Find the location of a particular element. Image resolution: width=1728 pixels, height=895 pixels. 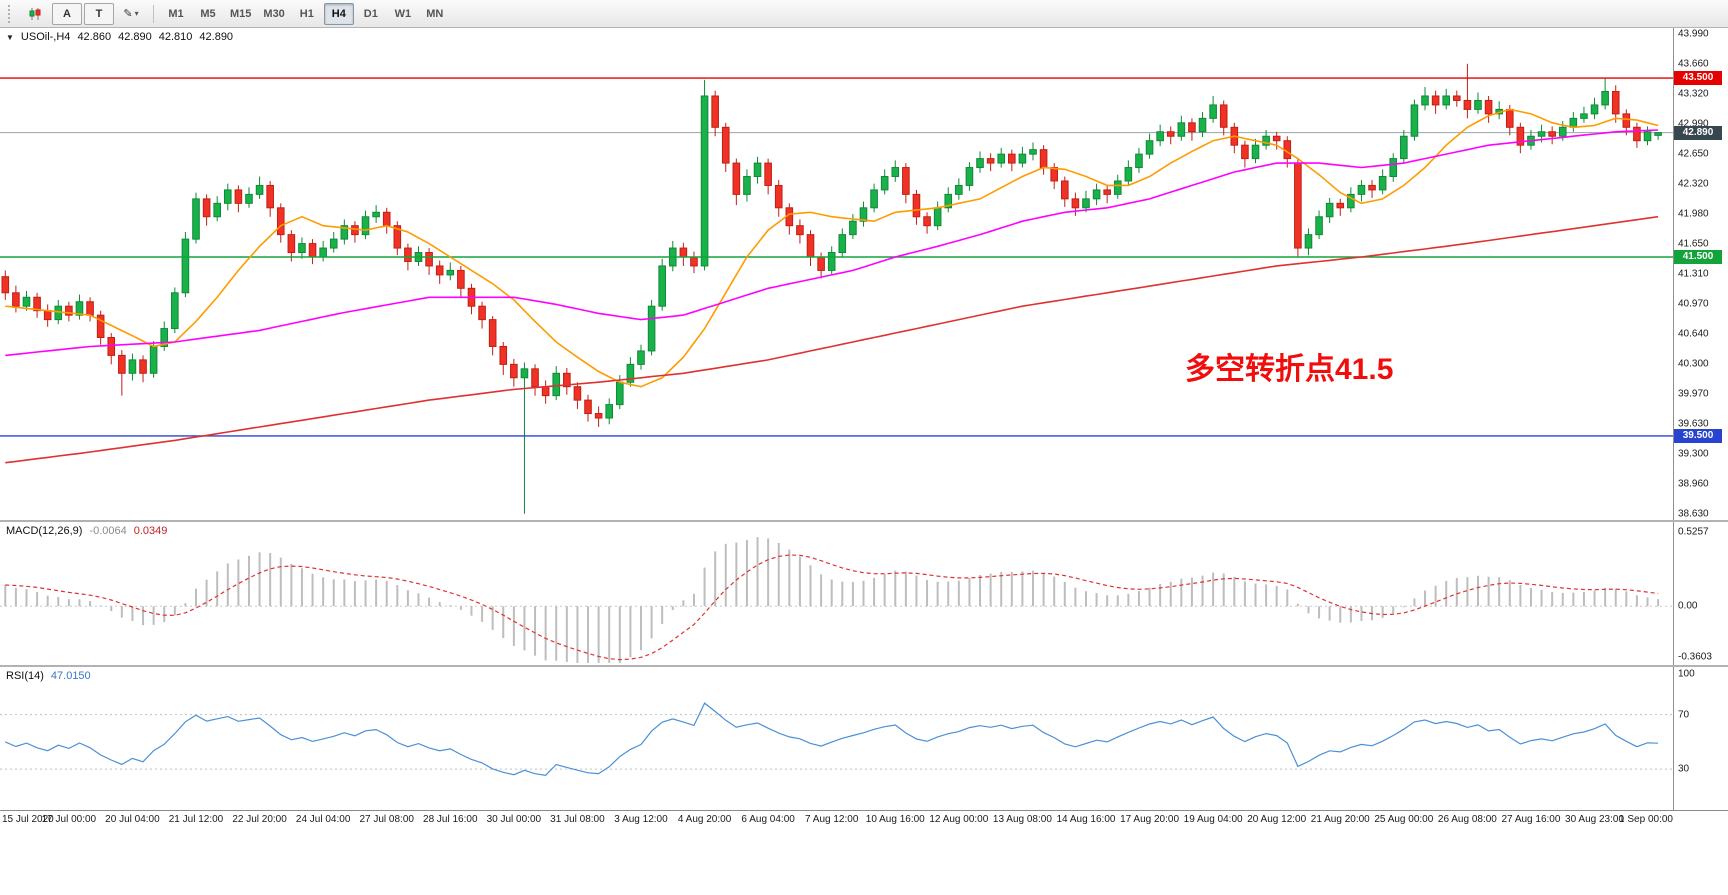

timeframe-button-m5: M5 is located at coordinates (208, 13).